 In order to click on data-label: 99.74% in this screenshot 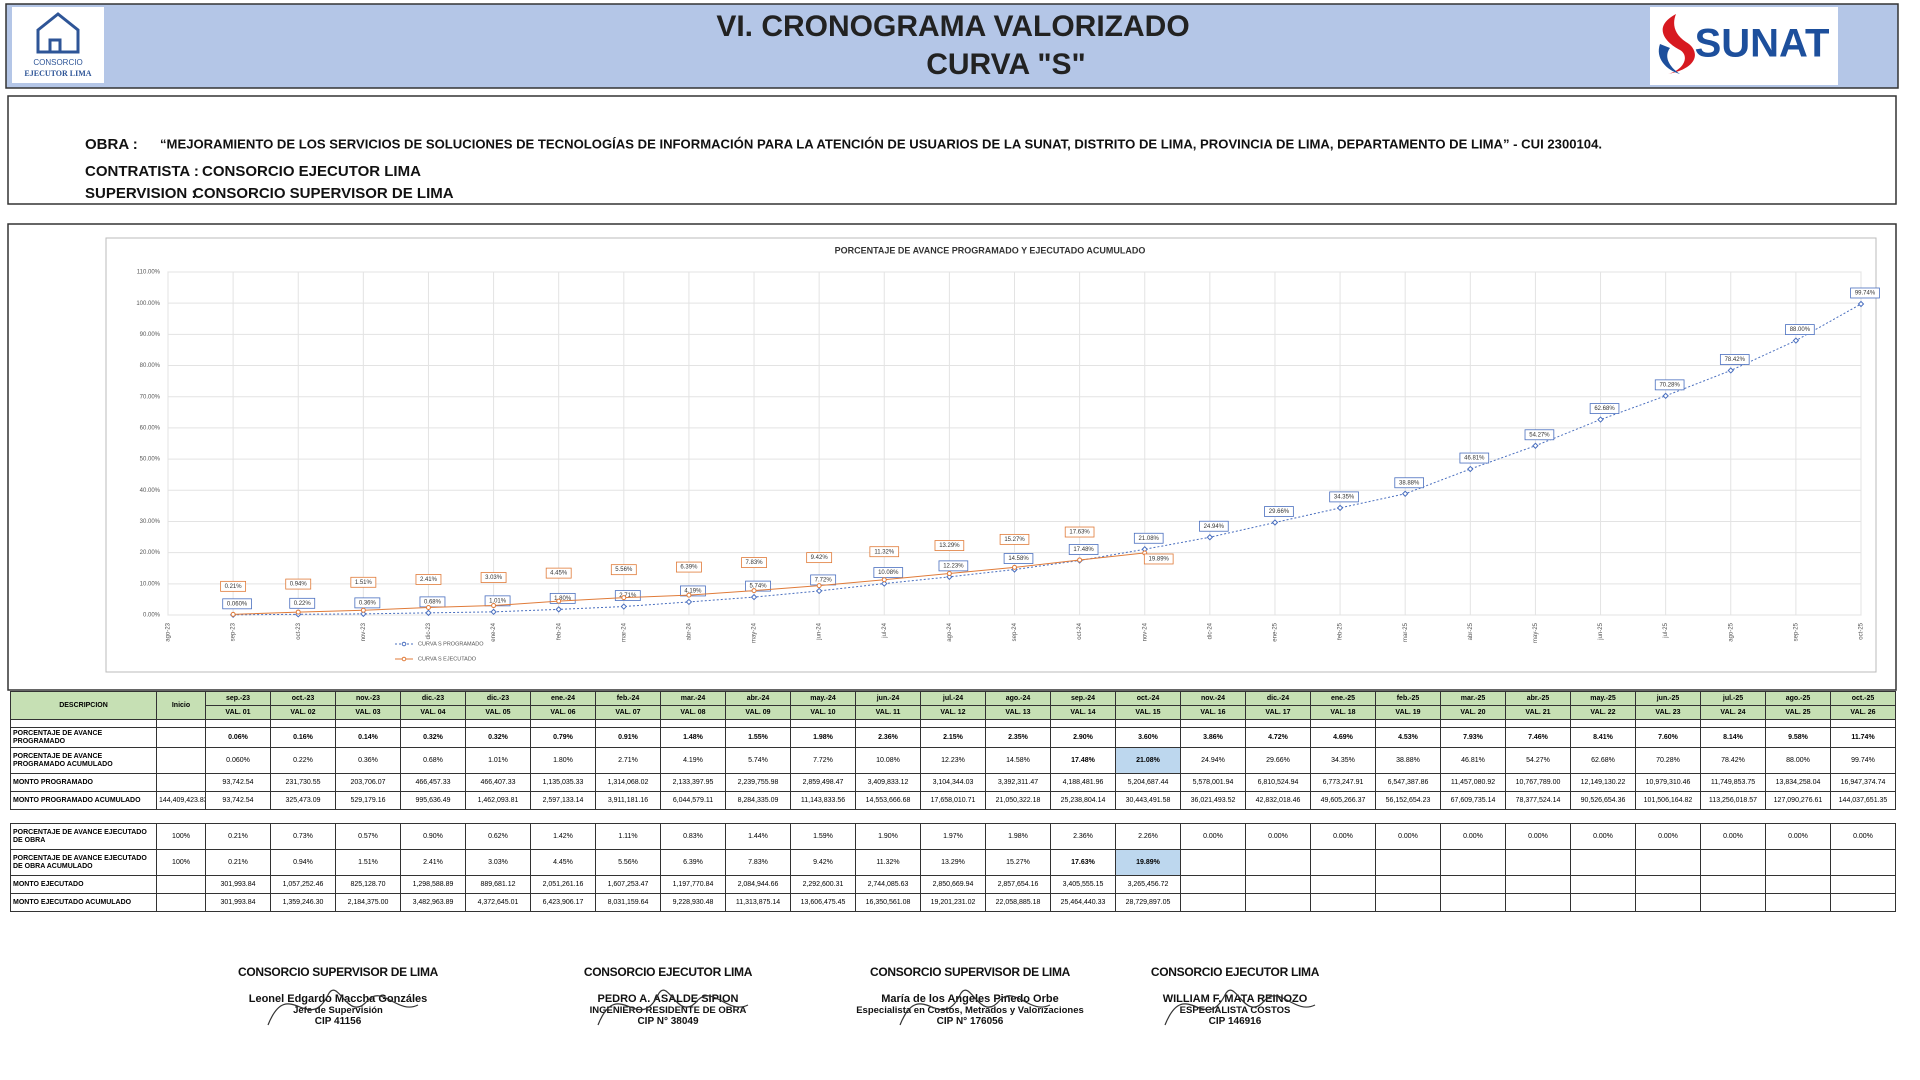, I will do `click(1865, 294)`.